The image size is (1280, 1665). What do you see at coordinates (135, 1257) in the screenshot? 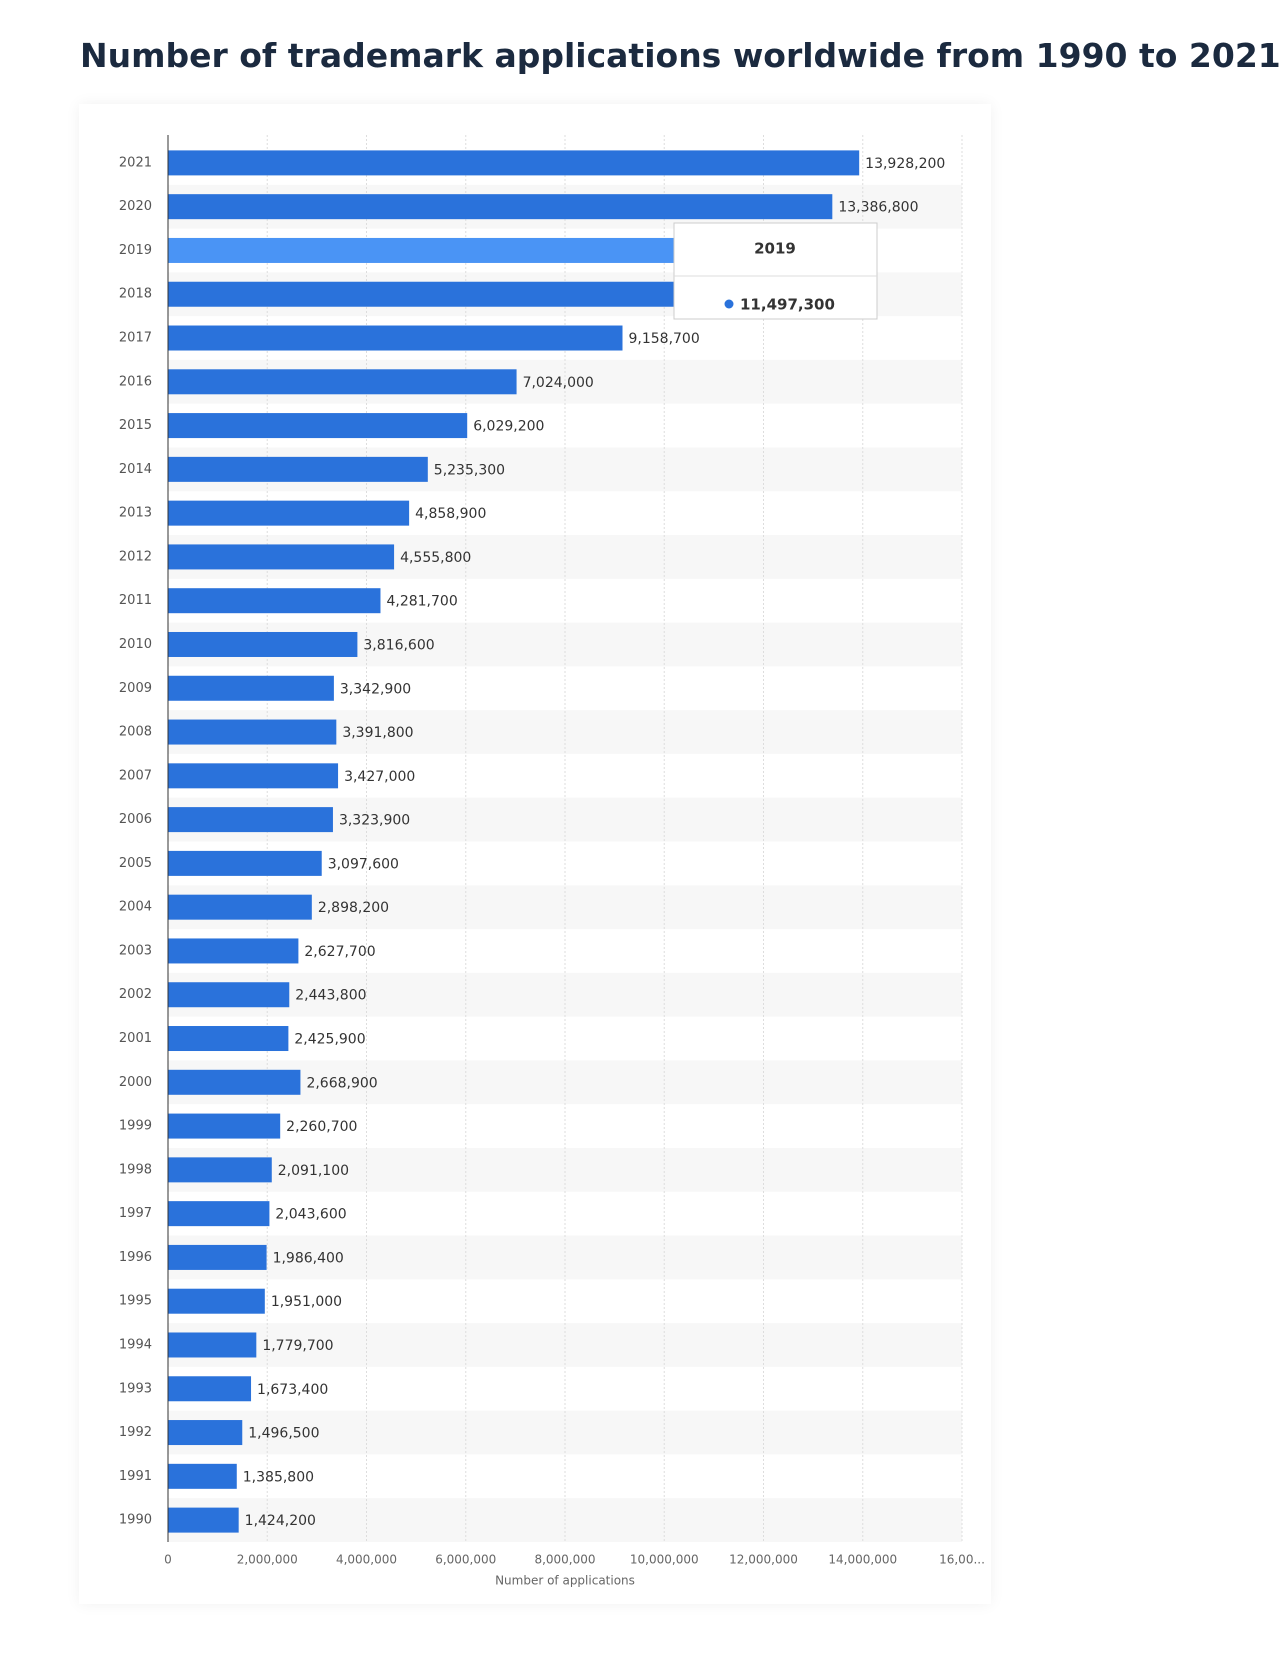
I see `y-tick-label: 1996` at bounding box center [135, 1257].